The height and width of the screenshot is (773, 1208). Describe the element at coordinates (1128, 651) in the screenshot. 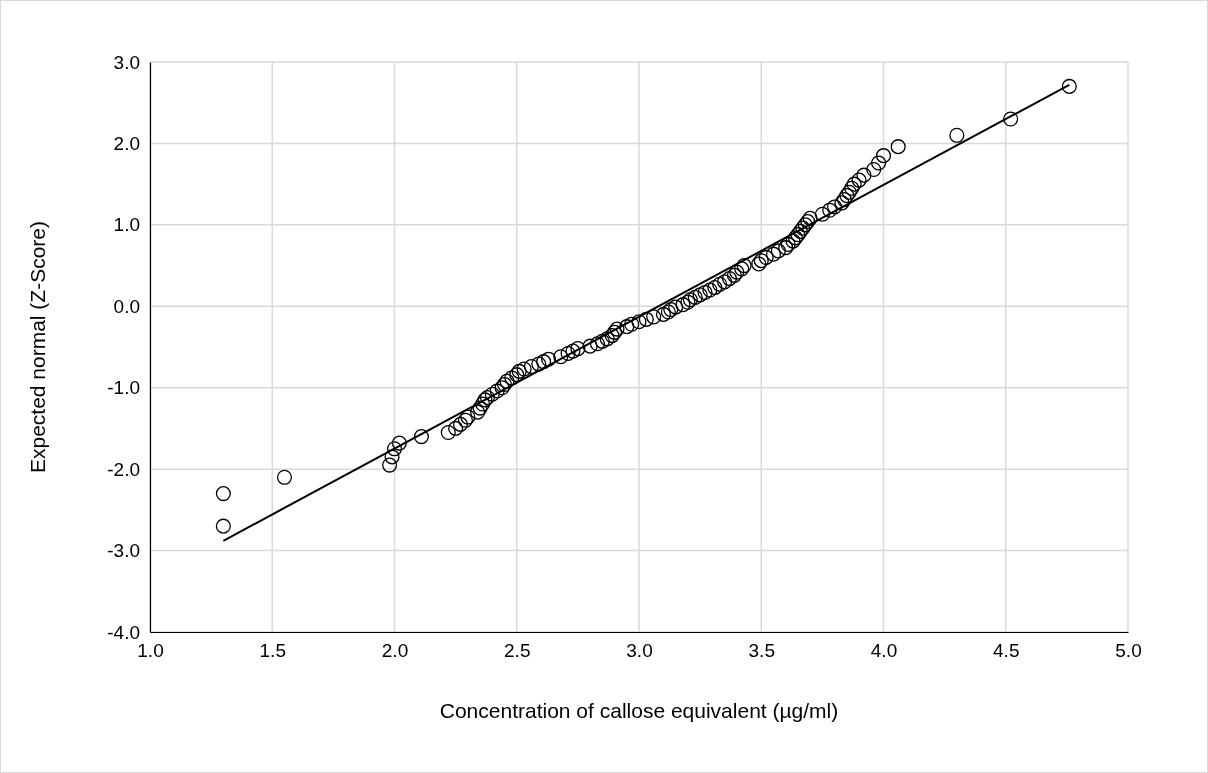

I see `x-tick-label: 5.0` at that location.